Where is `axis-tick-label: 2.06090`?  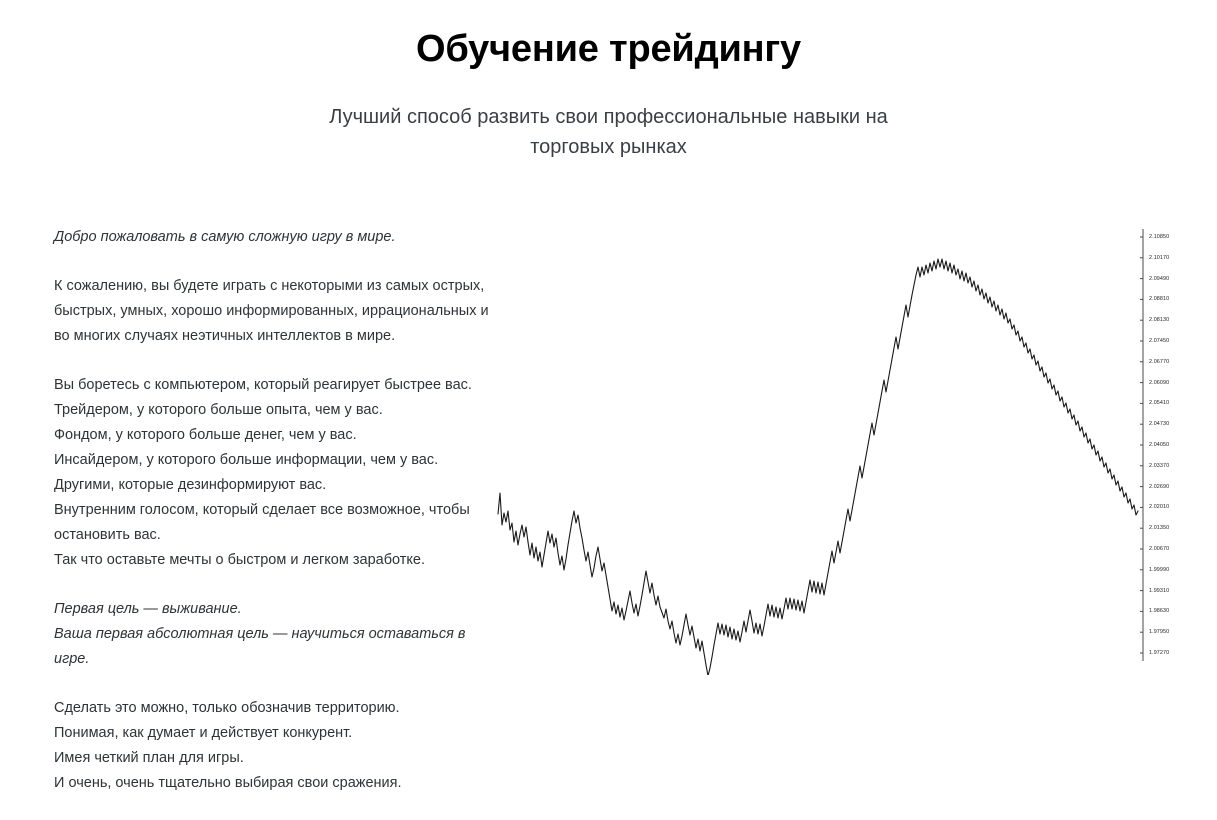 axis-tick-label: 2.06090 is located at coordinates (1159, 382).